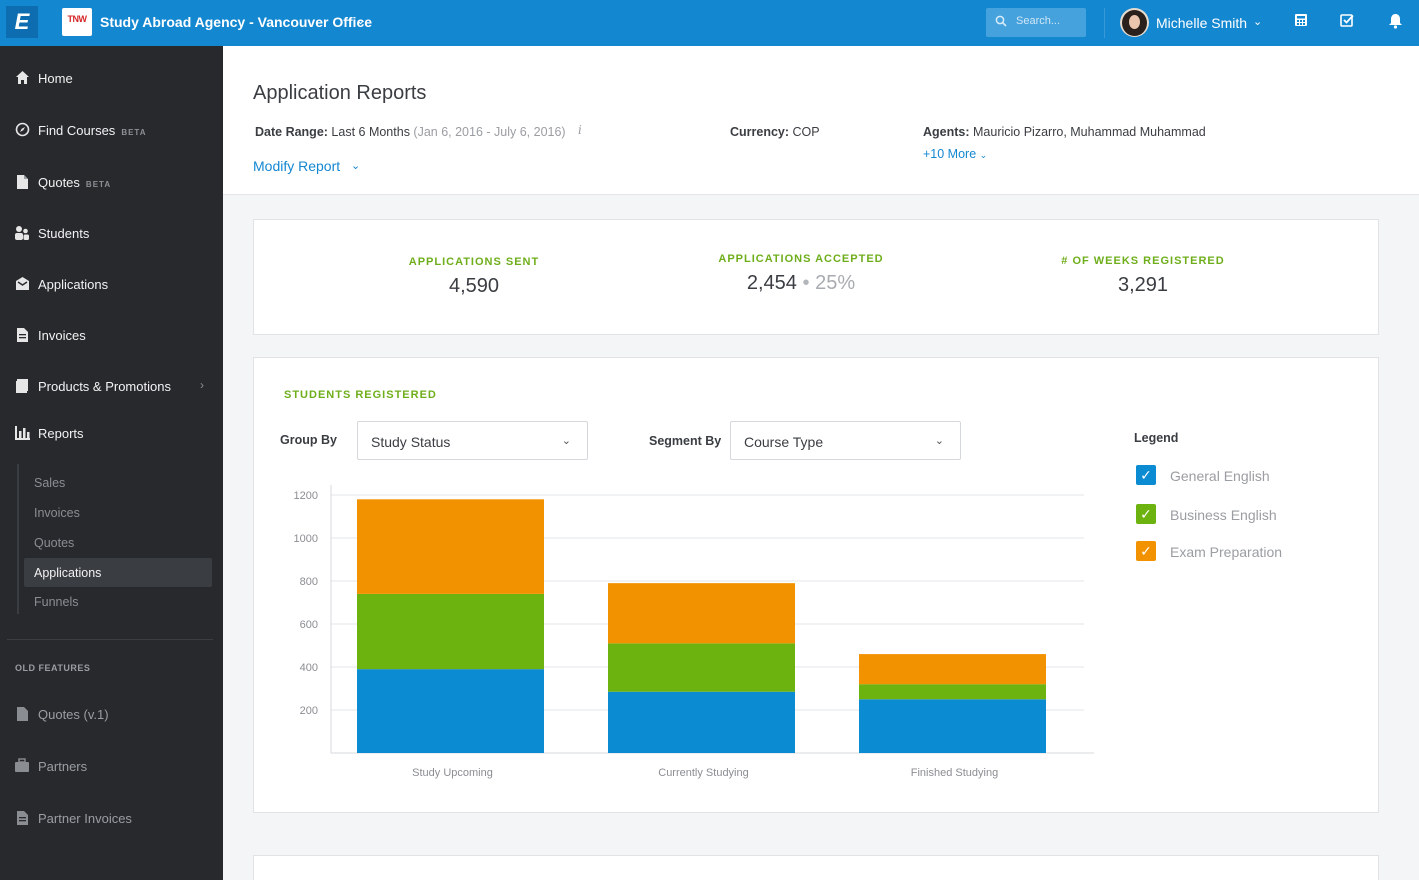 This screenshot has height=880, width=1419. What do you see at coordinates (580, 130) in the screenshot?
I see `info-icon: i` at bounding box center [580, 130].